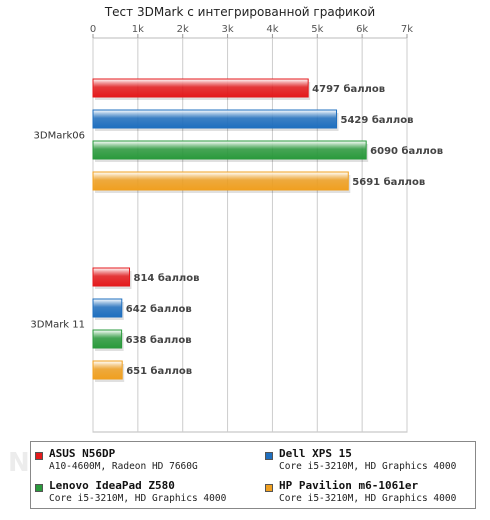 The height and width of the screenshot is (520, 490). Describe the element at coordinates (349, 485) in the screenshot. I see `legend-name: HP Pavilion m6-1061er` at that location.